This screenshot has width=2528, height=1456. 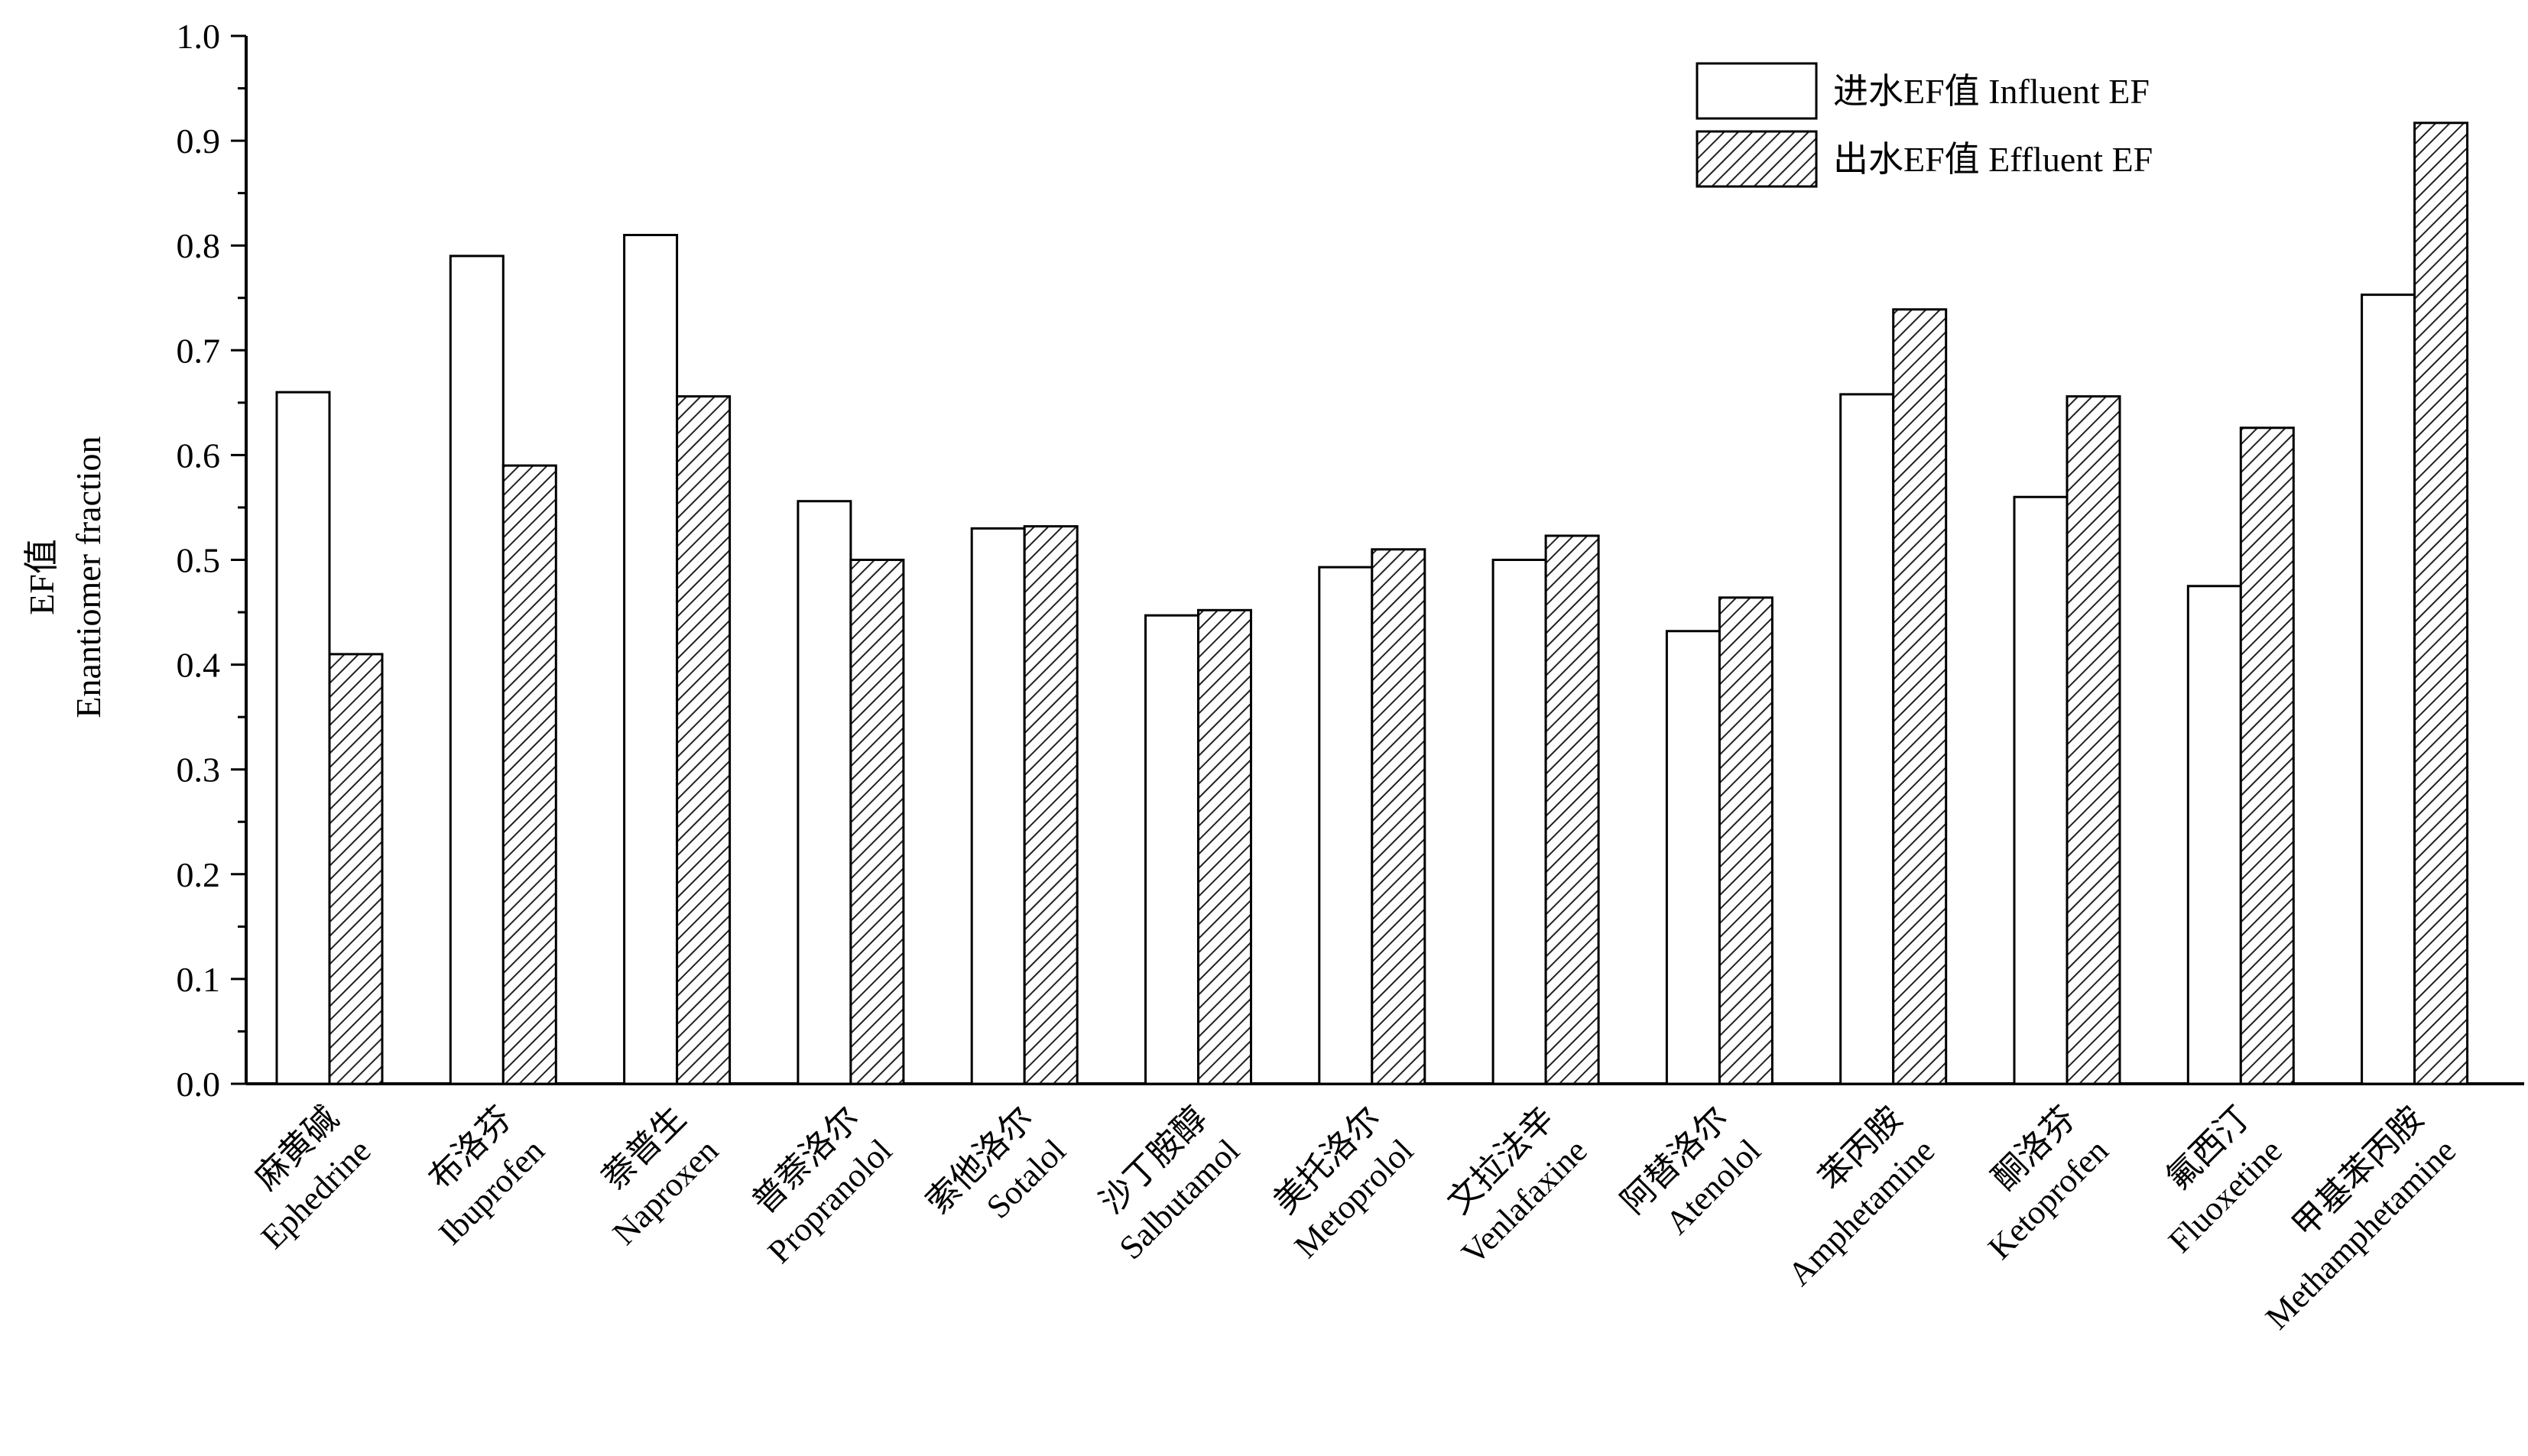 What do you see at coordinates (2441, 603) in the screenshot?
I see `effluent-bar-methamphetamine` at bounding box center [2441, 603].